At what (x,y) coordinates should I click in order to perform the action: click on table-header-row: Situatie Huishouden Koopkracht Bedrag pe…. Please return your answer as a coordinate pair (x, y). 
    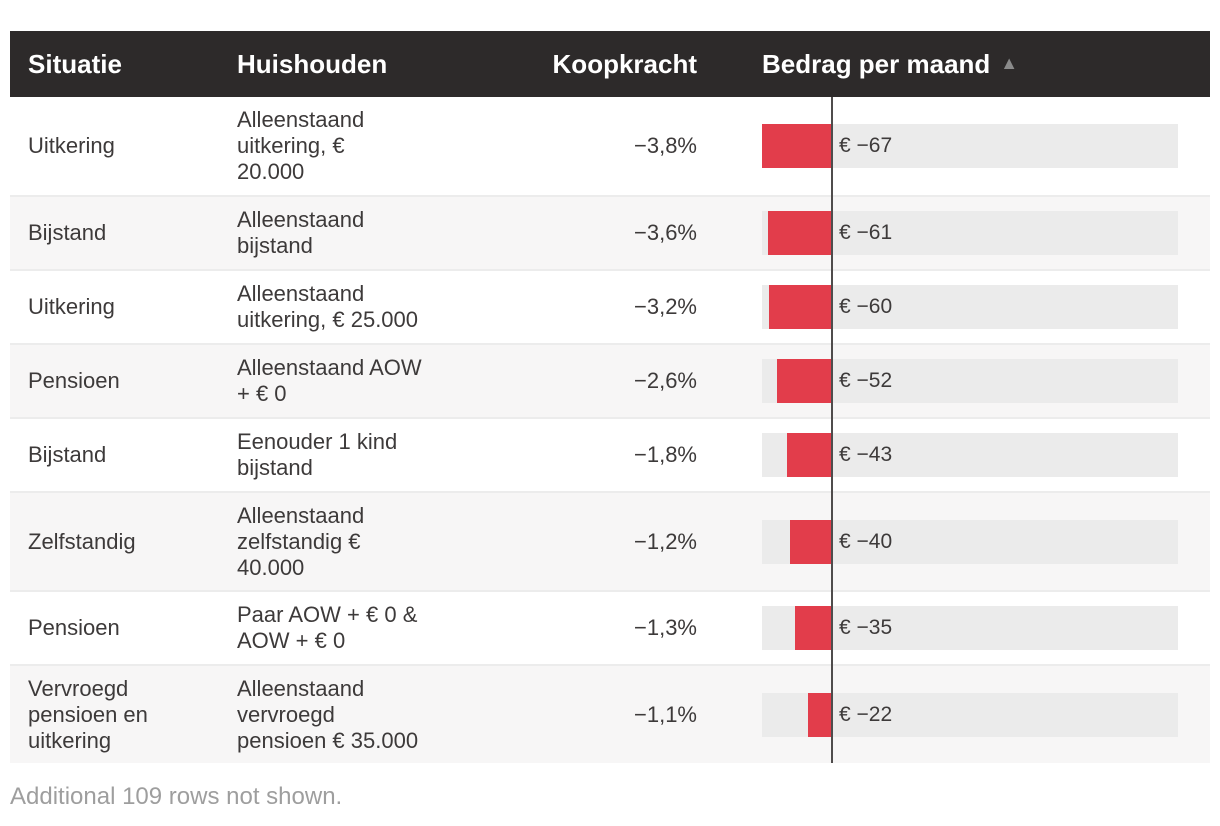
    Looking at the image, I should click on (610, 64).